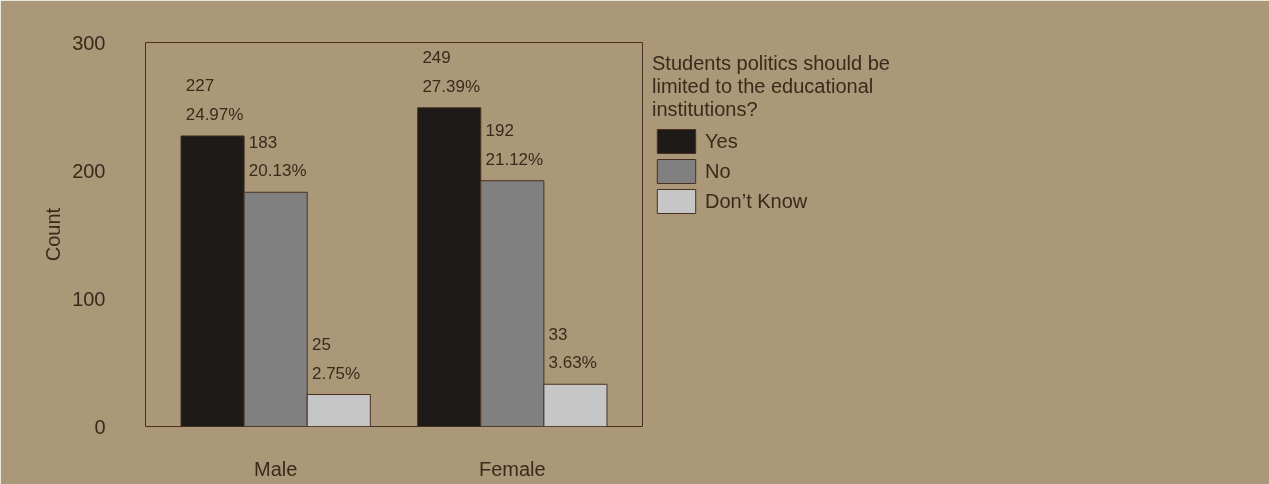 This screenshot has width=1269, height=484. What do you see at coordinates (572, 348) in the screenshot?
I see `data-label: 33 3.63%` at bounding box center [572, 348].